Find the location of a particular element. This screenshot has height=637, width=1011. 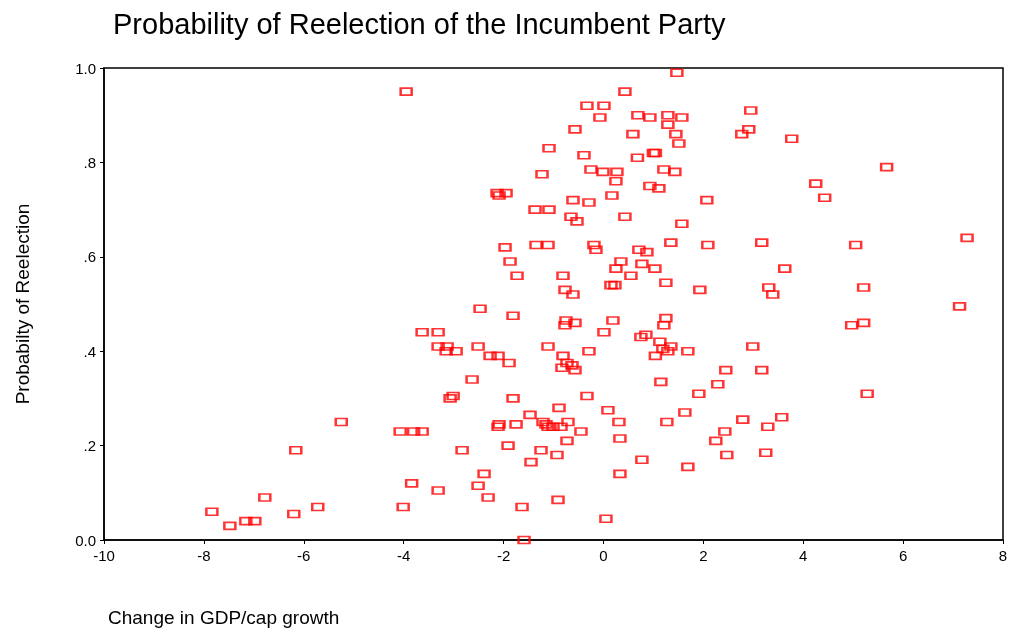

y-axis-title: Probabilty of Reelection is located at coordinates (22, 304).